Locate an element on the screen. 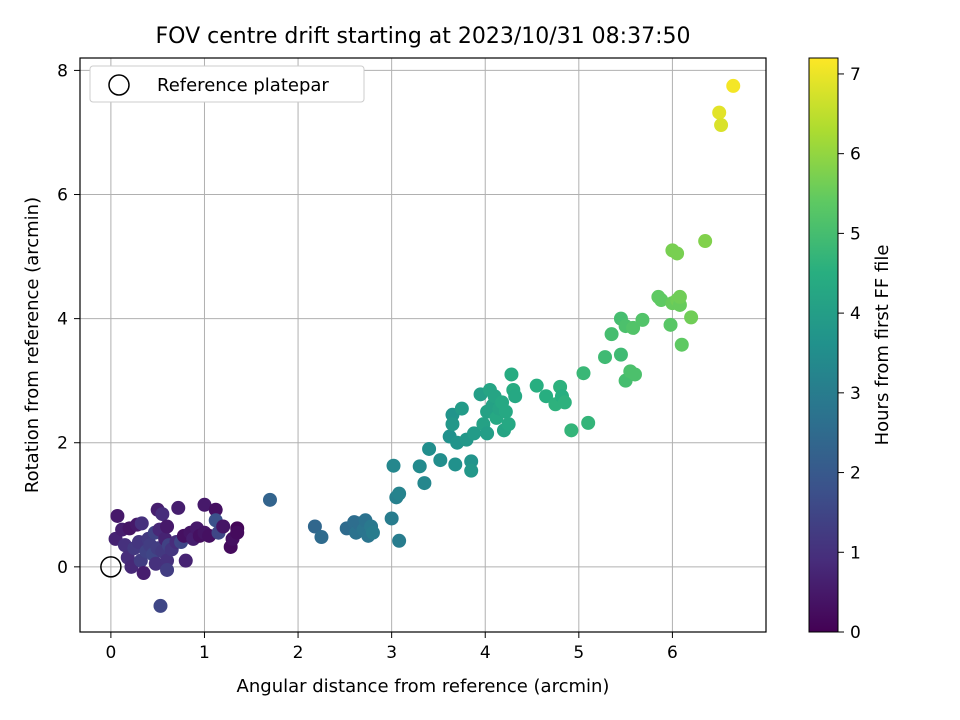 The width and height of the screenshot is (960, 720). colorbar-tick-label: 6 is located at coordinates (855, 155).